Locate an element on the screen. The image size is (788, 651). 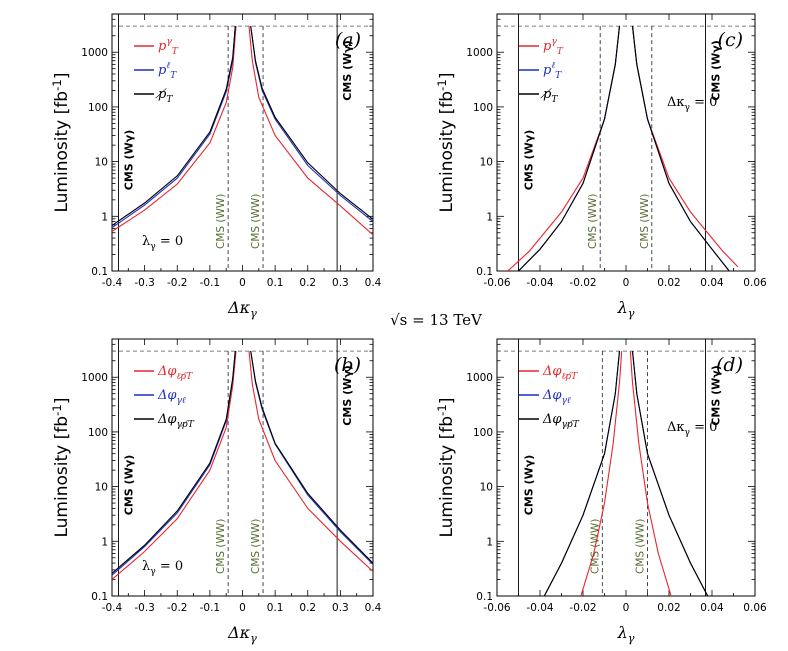
x-tick-label: -0.04 is located at coordinates (539, 283).